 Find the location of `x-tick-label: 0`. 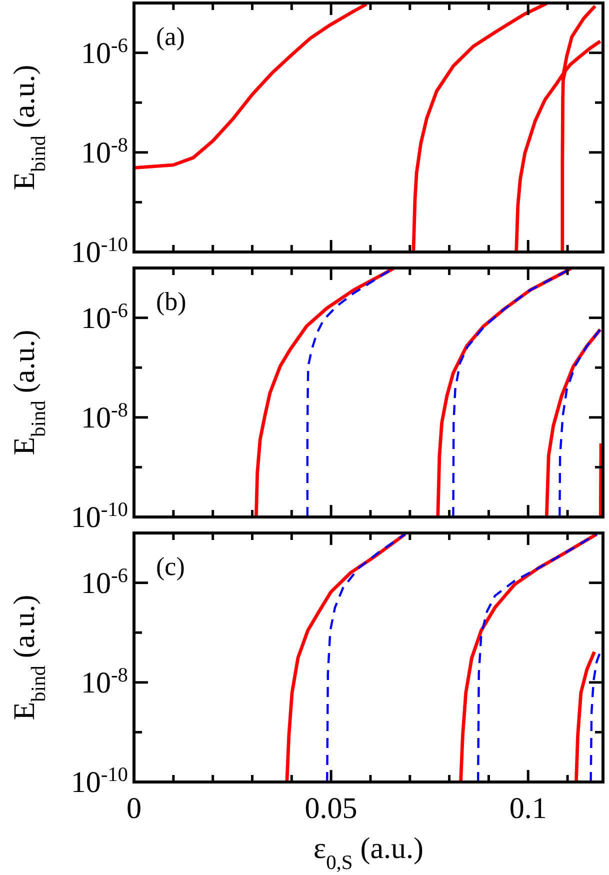

x-tick-label: 0 is located at coordinates (134, 808).